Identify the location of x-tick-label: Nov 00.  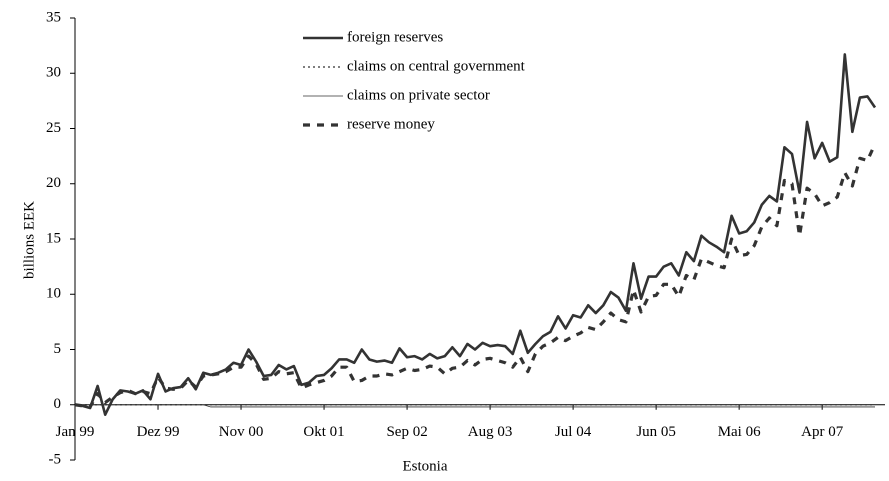
(241, 432).